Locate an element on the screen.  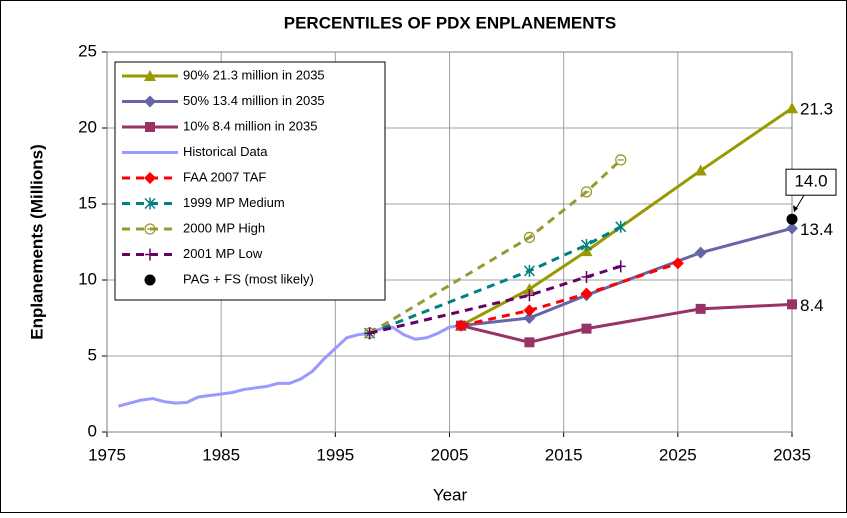
y-tick-label: 10 is located at coordinates (87, 278).